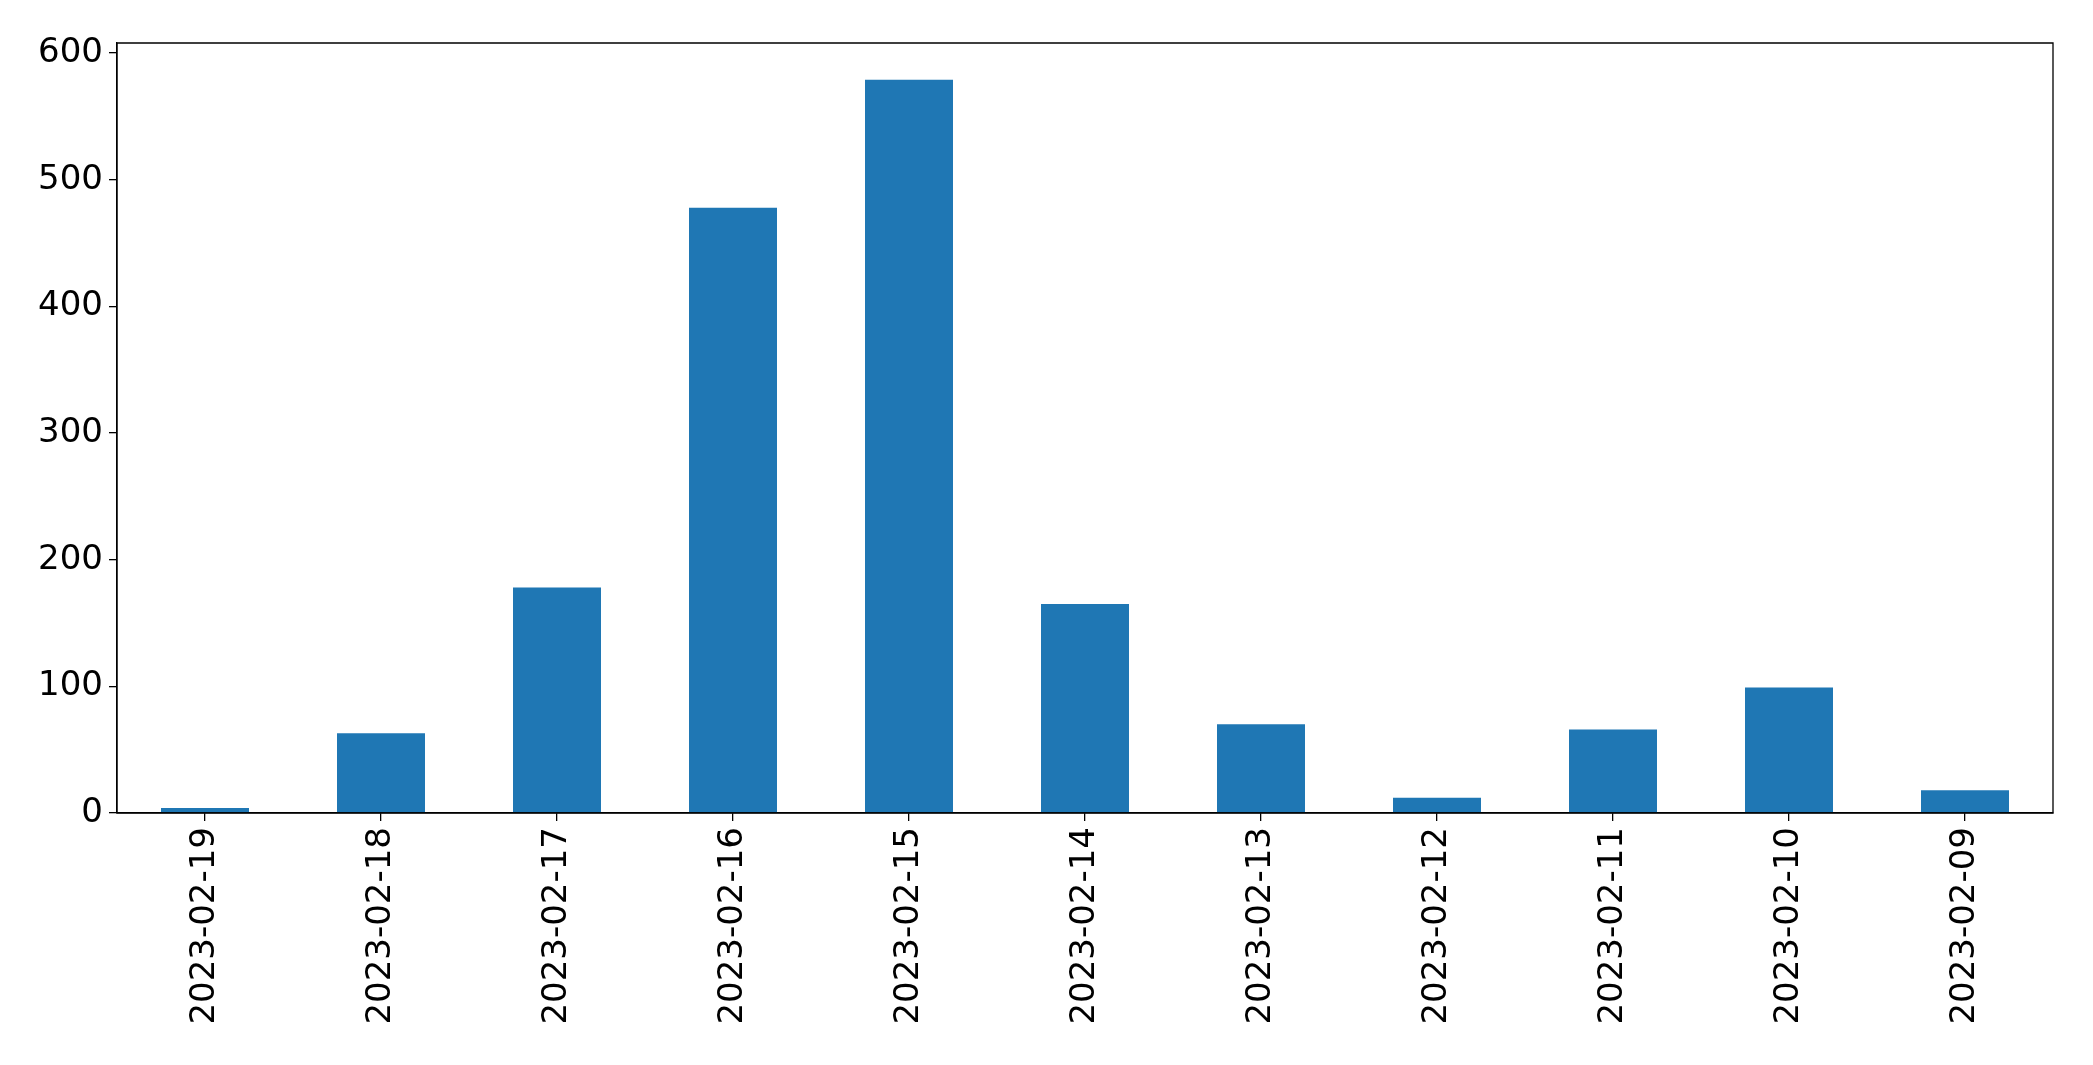 The image size is (2093, 1065). Describe the element at coordinates (70, 49) in the screenshot. I see `y-tick-label: 600` at that location.